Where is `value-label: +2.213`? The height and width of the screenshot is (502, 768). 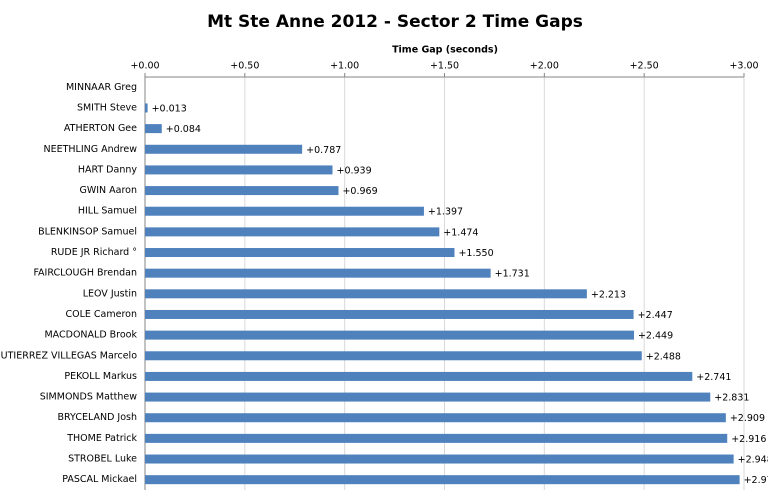 value-label: +2.213 is located at coordinates (608, 294).